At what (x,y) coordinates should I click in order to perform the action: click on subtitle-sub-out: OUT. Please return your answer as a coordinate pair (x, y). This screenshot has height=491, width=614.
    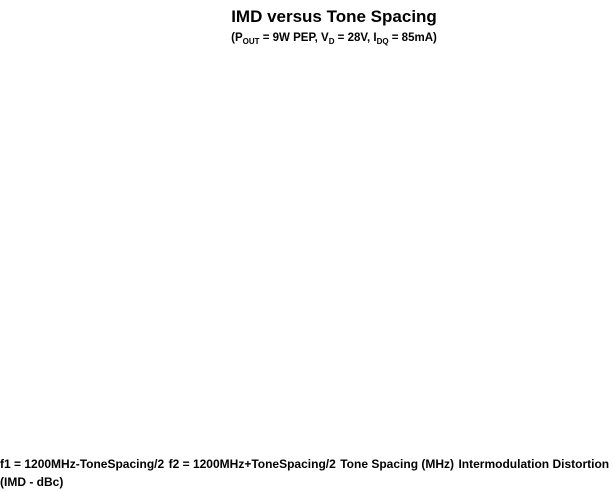
    Looking at the image, I should click on (251, 41).